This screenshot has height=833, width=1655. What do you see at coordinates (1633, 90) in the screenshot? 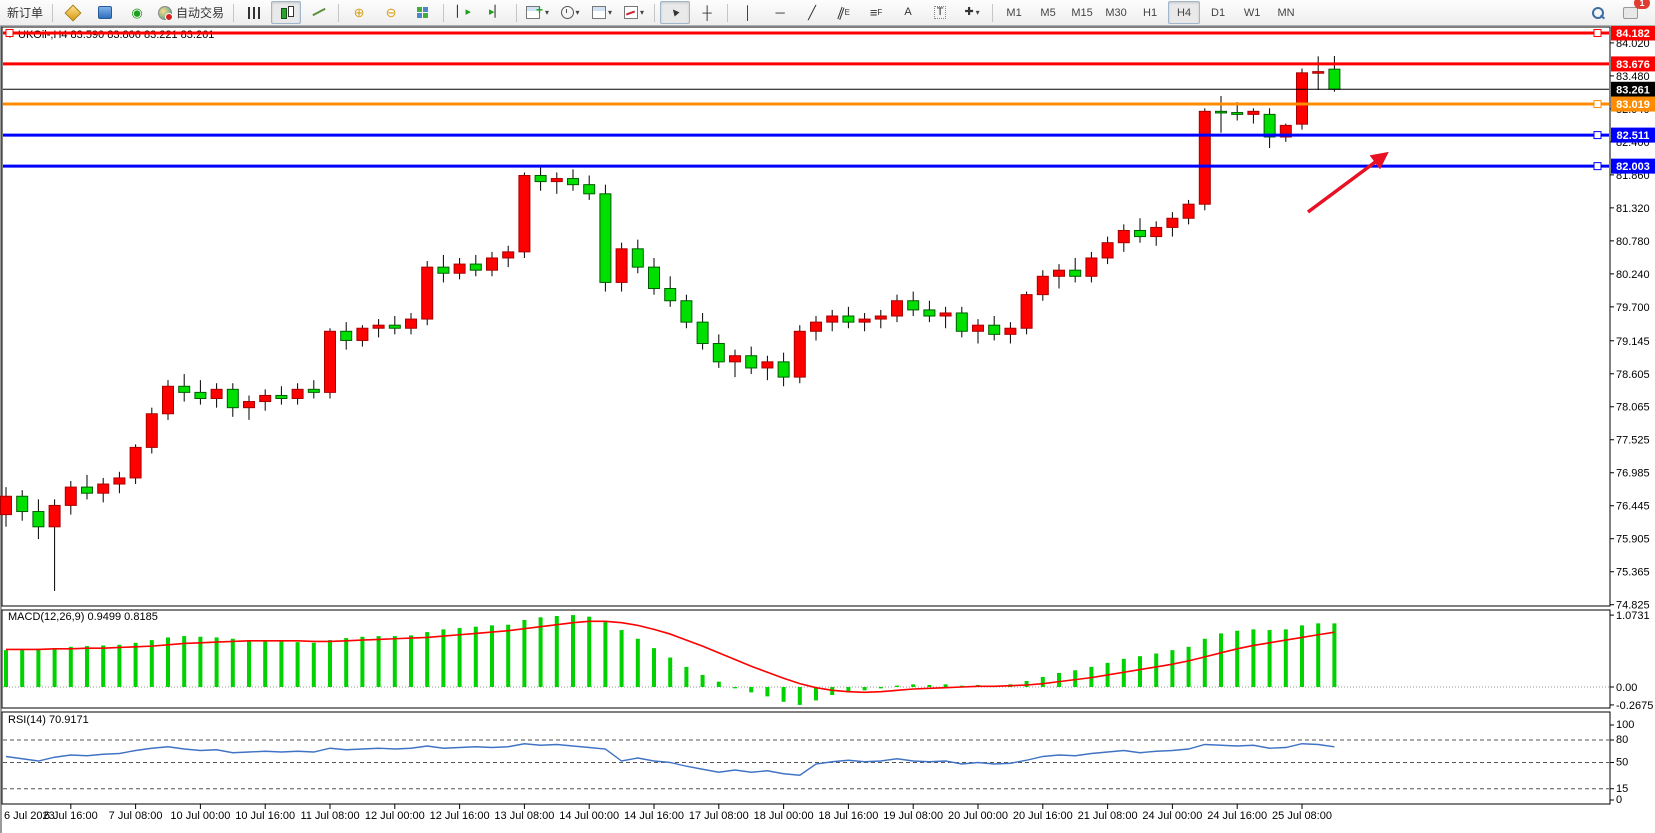
I see `svg-text: 83.261` at bounding box center [1633, 90].